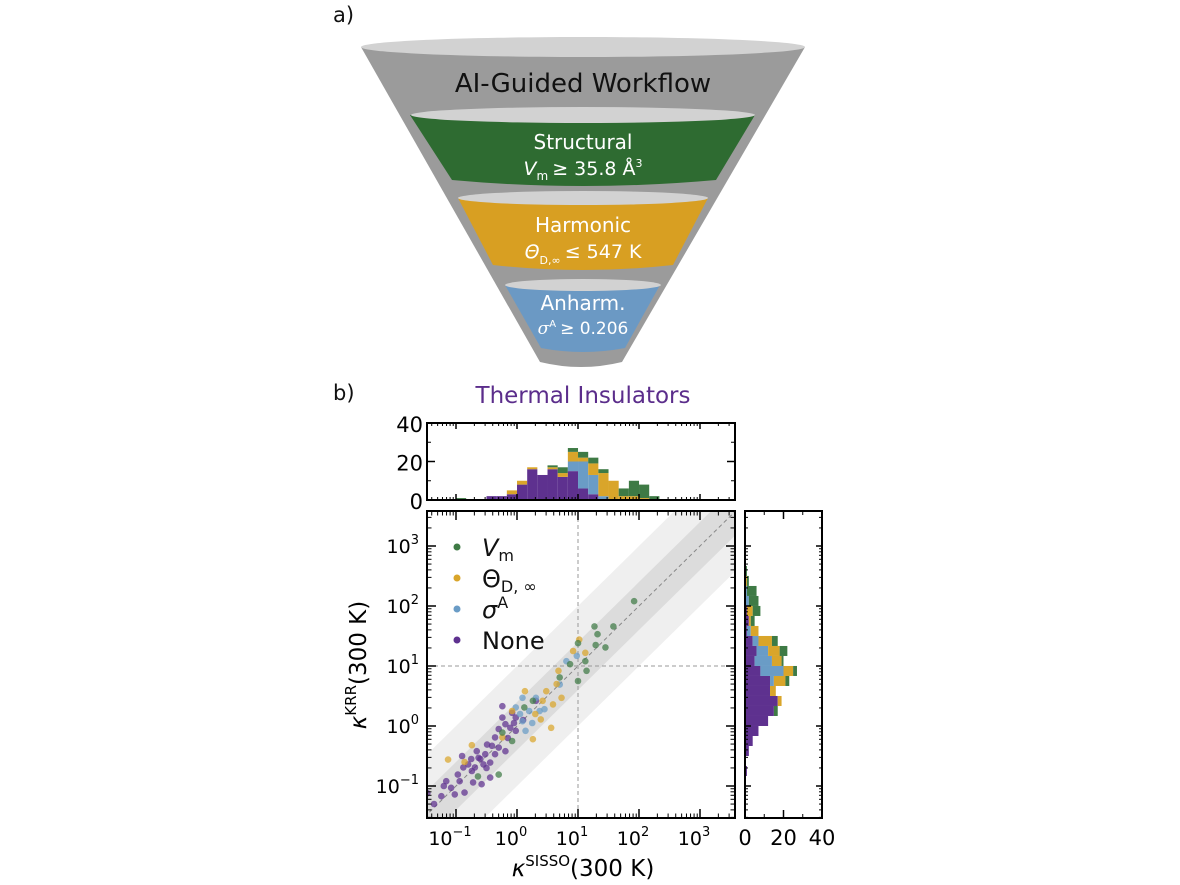 The image size is (1180, 885). I want to click on stage-anharmonic-rim, so click(583, 285).